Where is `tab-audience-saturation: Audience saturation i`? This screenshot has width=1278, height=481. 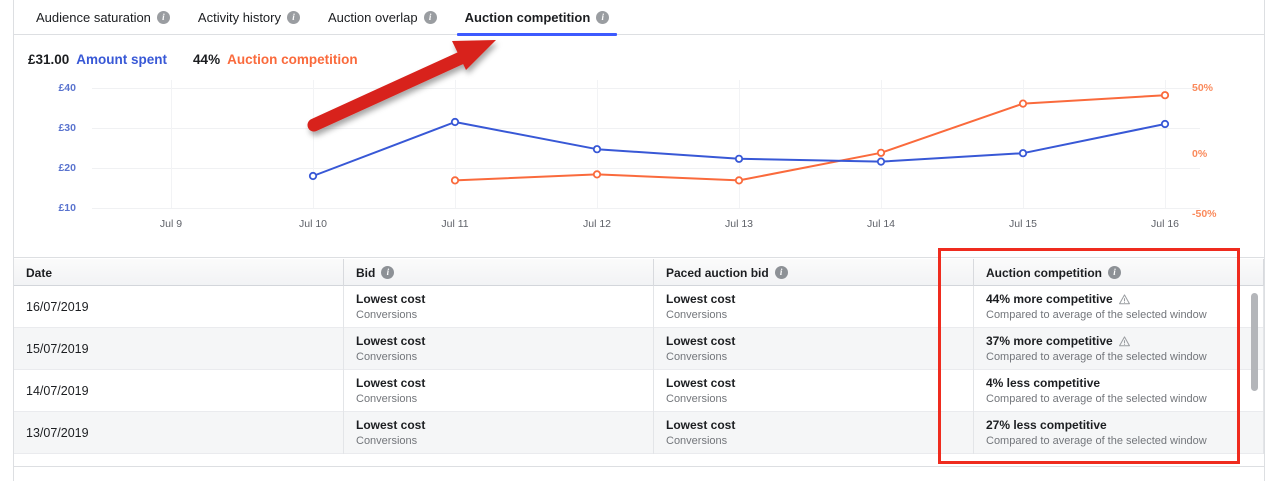
tab-audience-saturation: Audience saturation i is located at coordinates (103, 17).